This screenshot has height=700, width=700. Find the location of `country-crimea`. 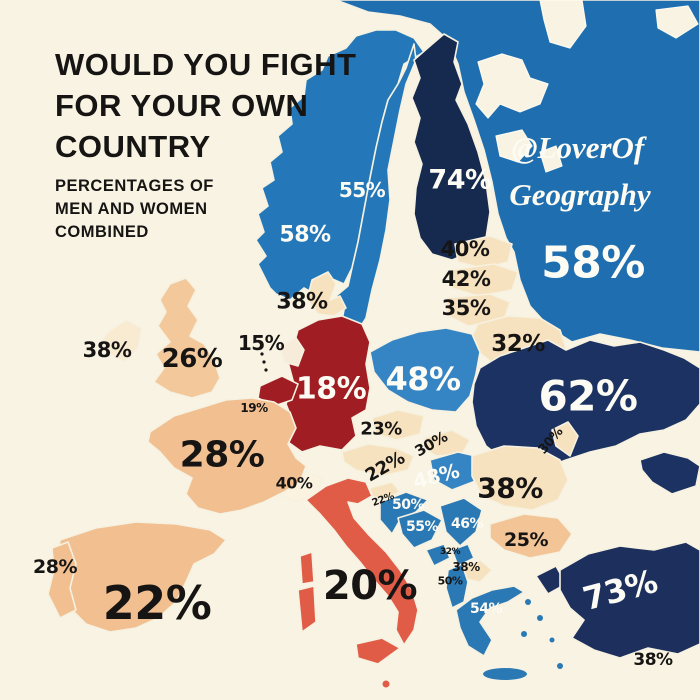

country-crimea is located at coordinates (669, 473).